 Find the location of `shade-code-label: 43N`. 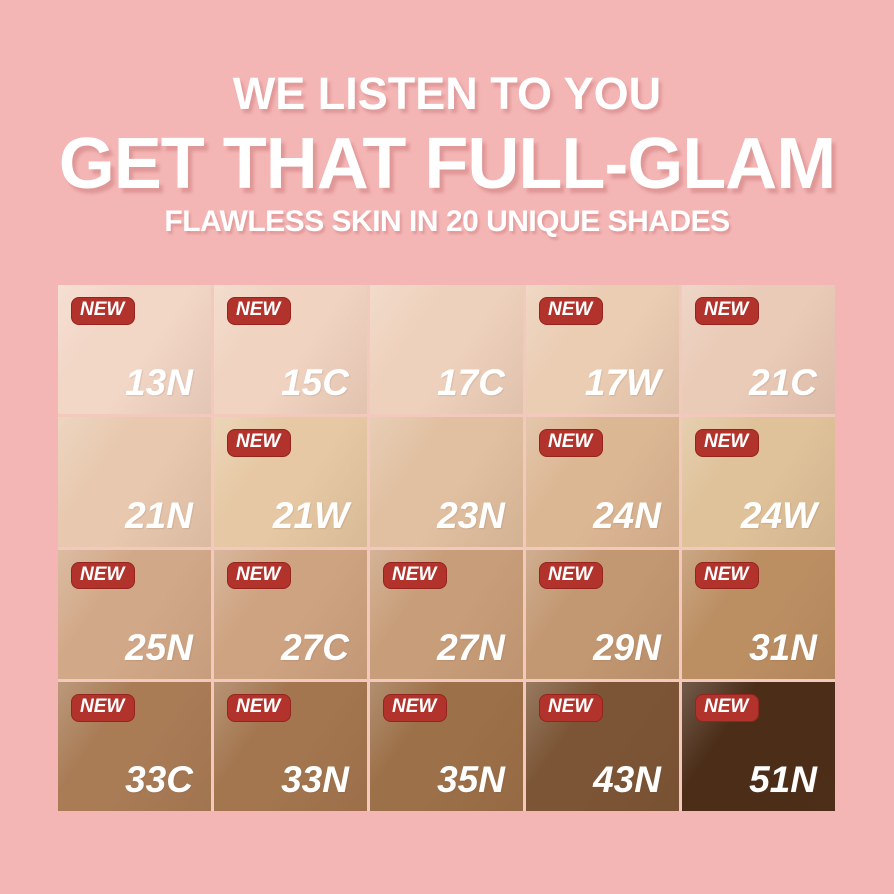

shade-code-label: 43N is located at coordinates (627, 779).